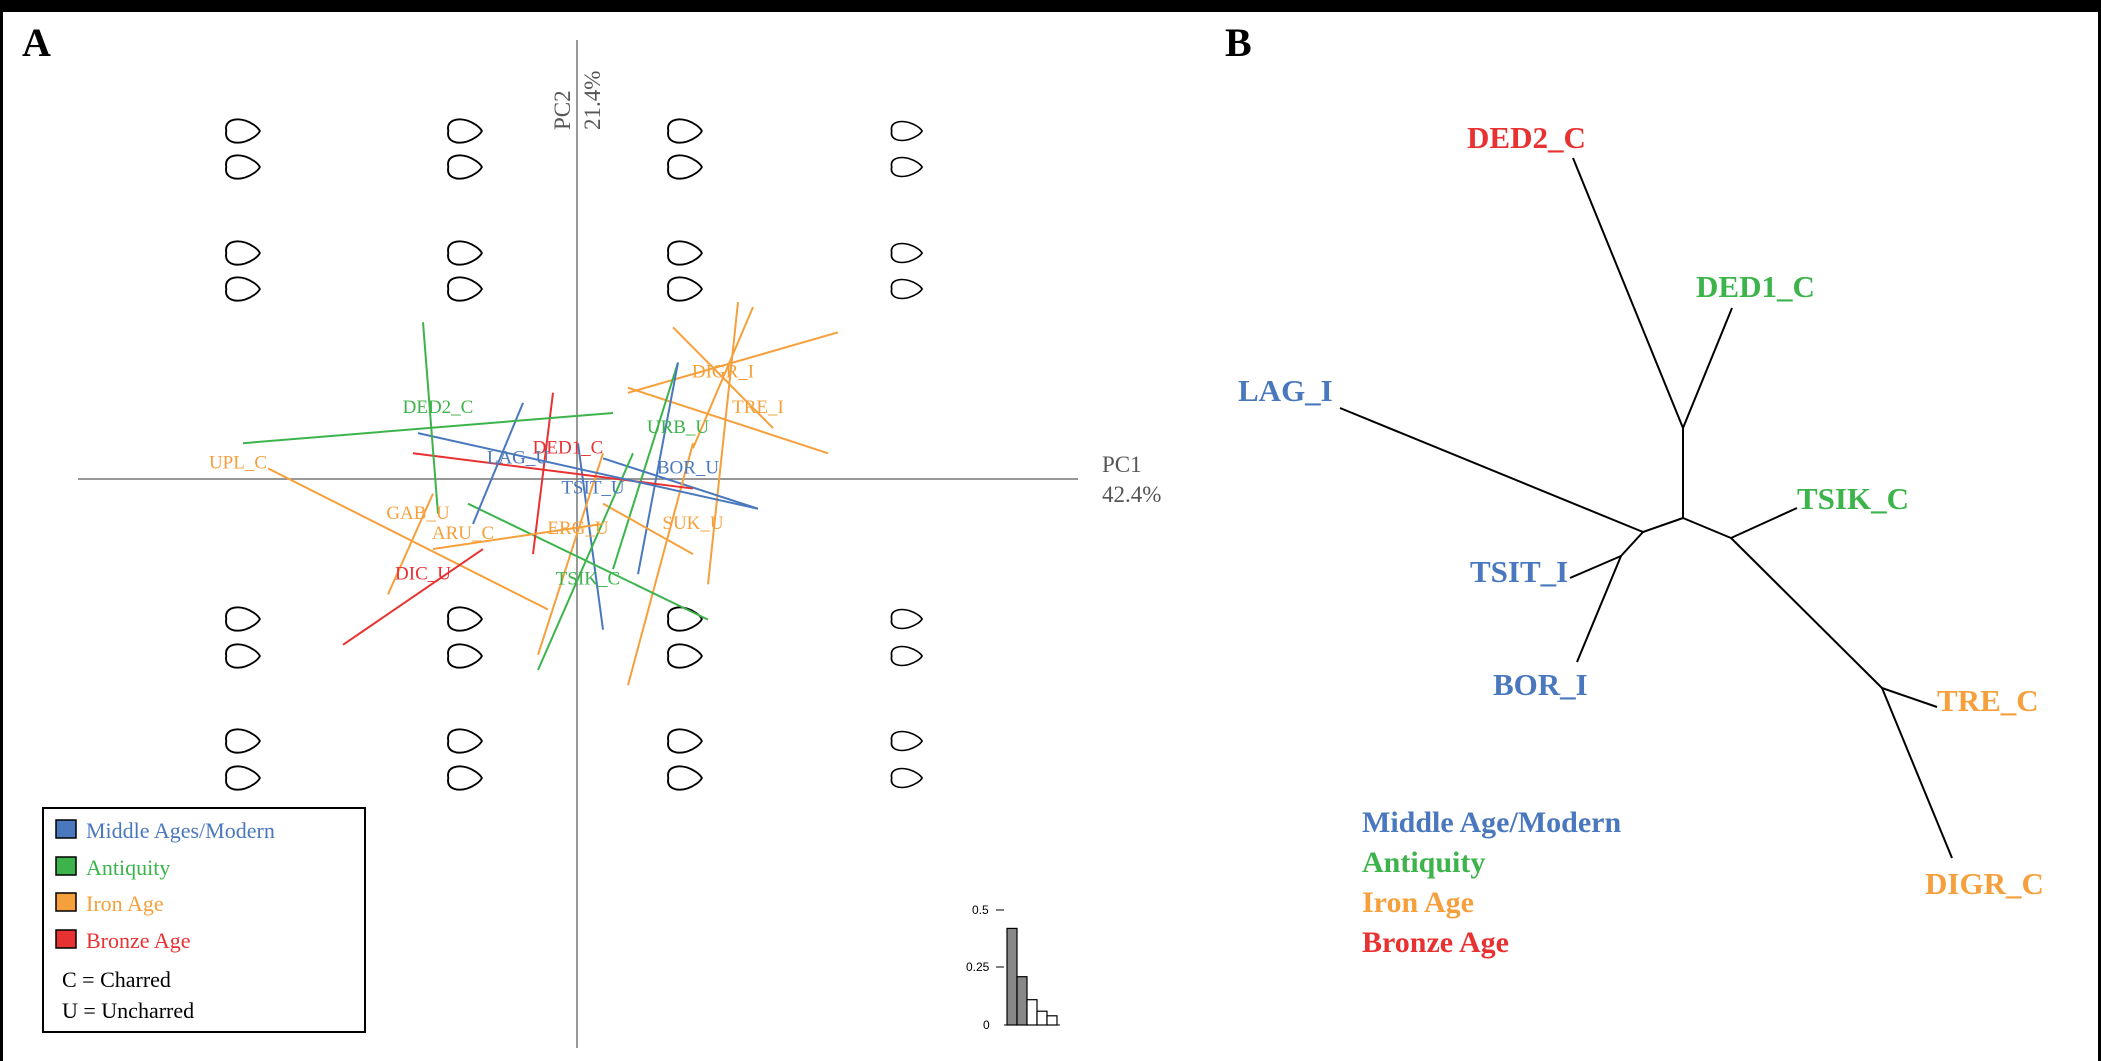  What do you see at coordinates (1595, 567) in the screenshot?
I see `tree-branch-tsit` at bounding box center [1595, 567].